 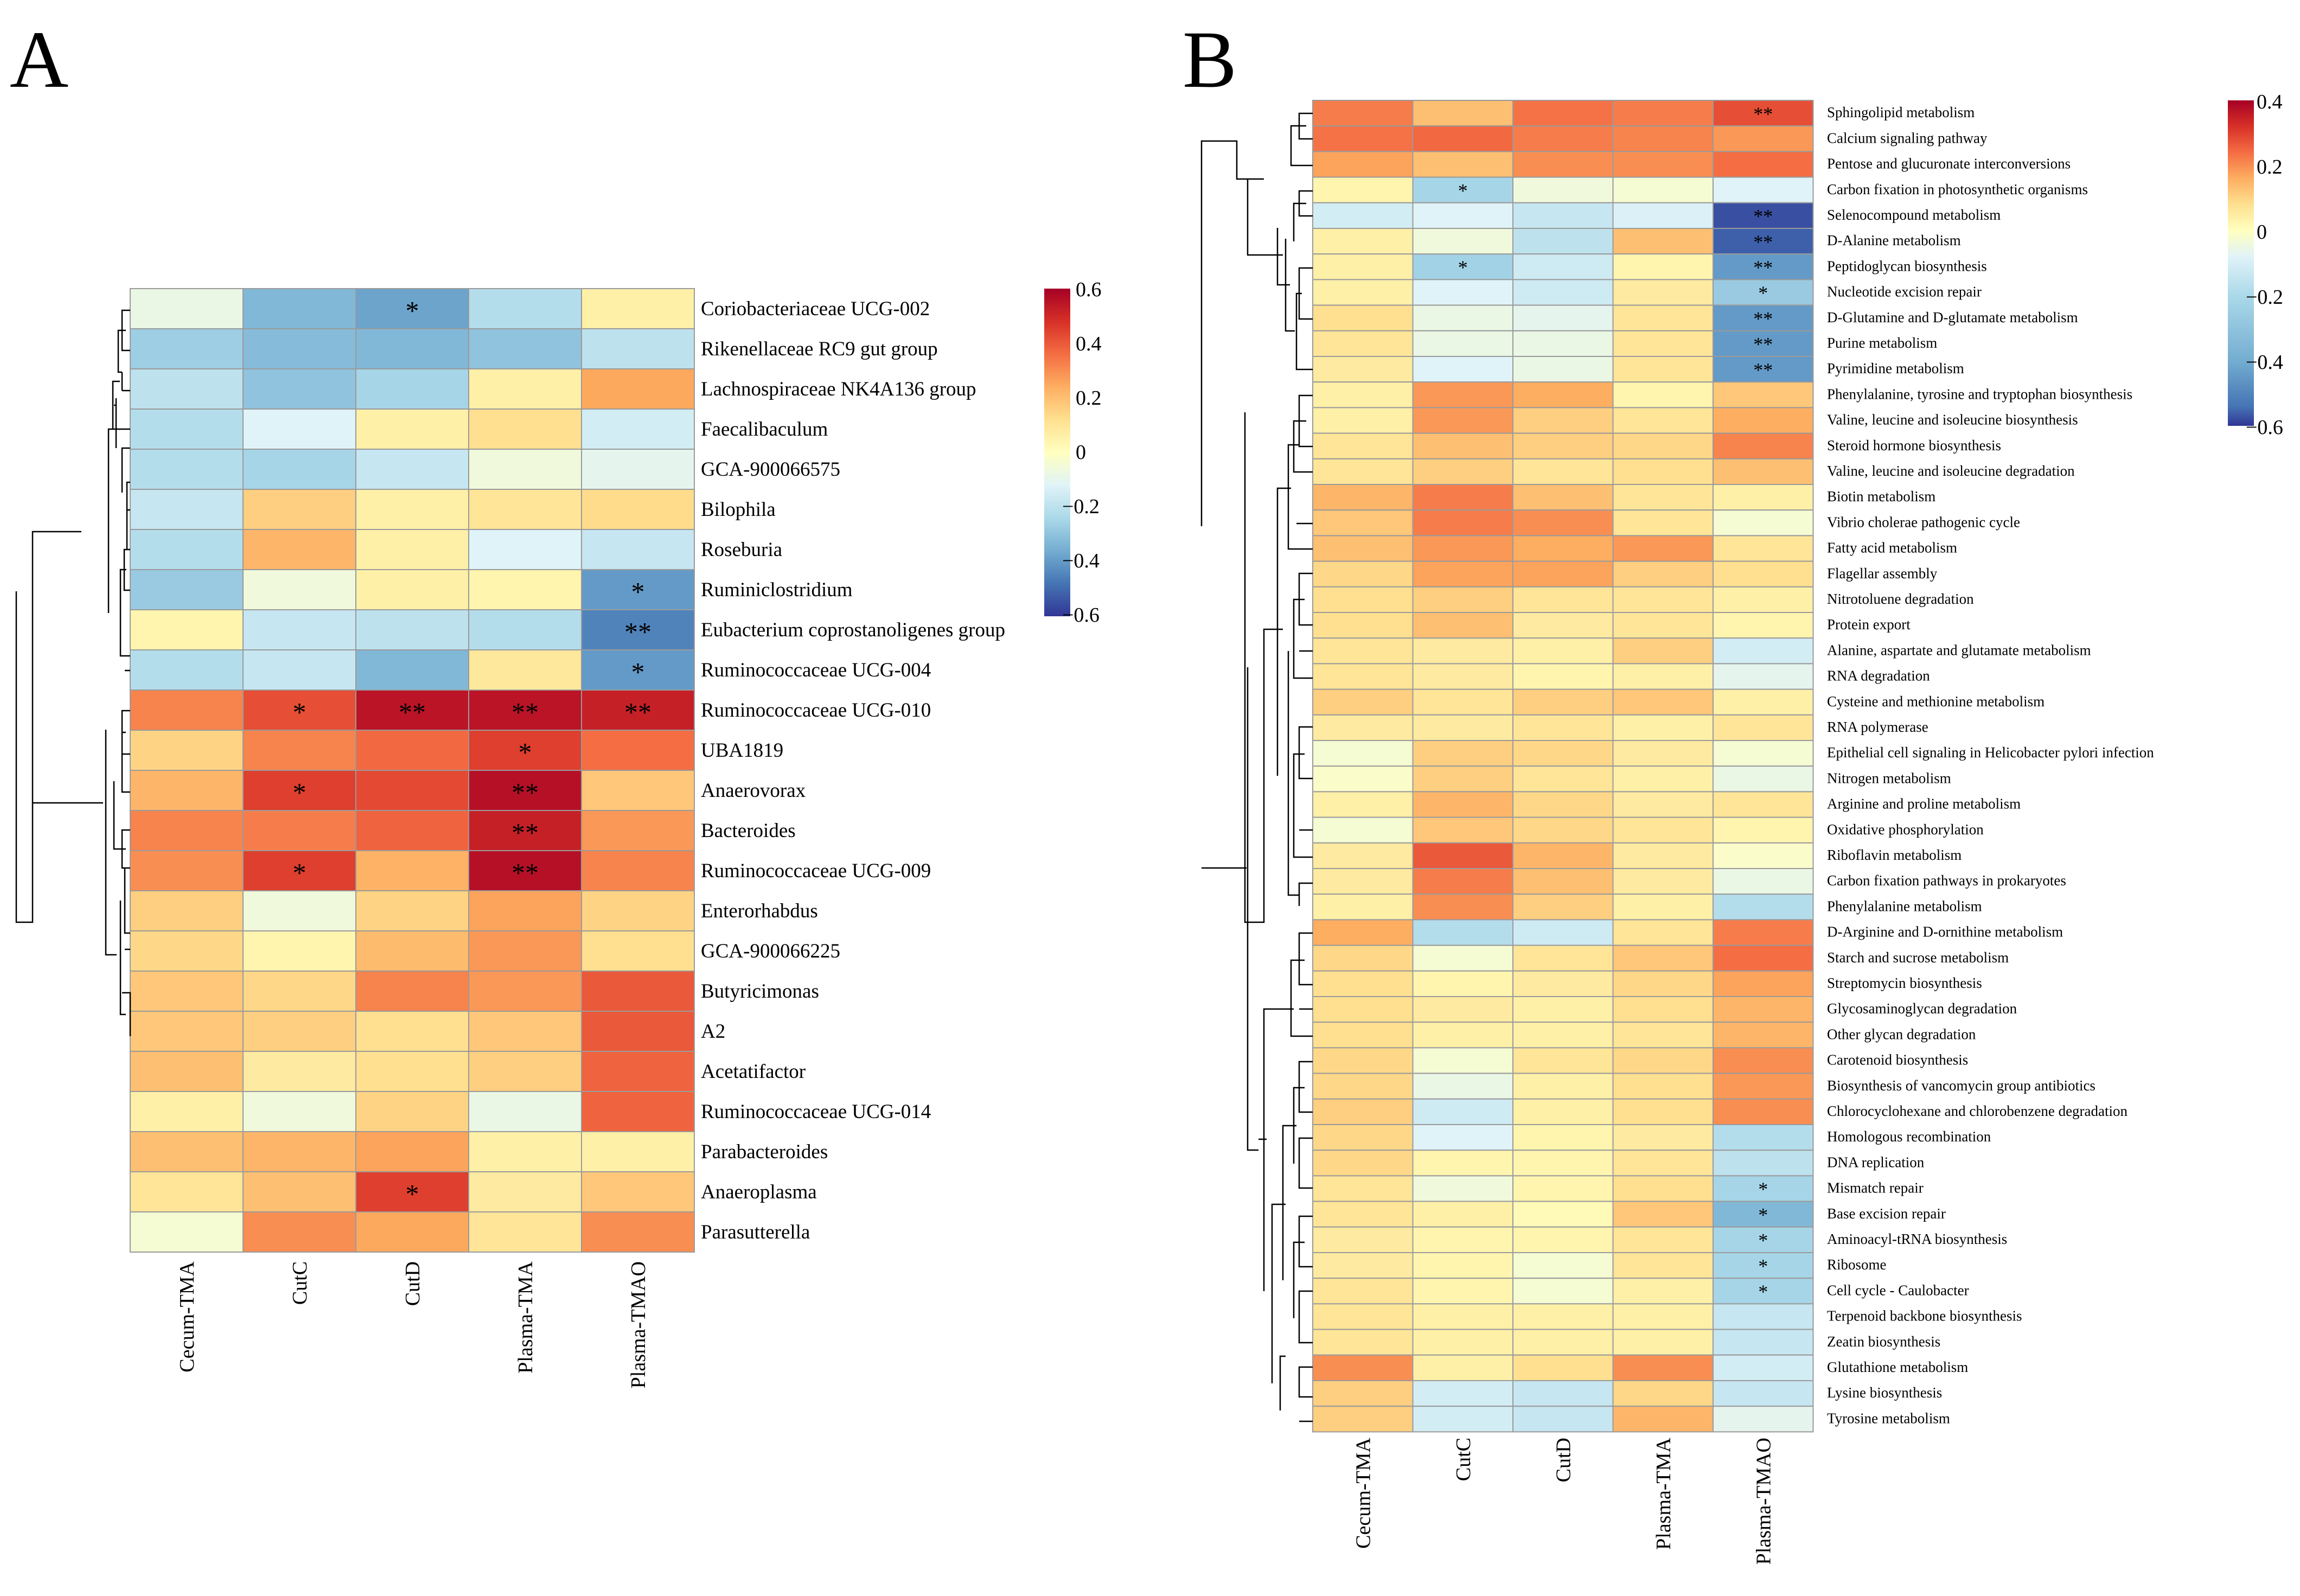 I want to click on panel-label-b: B, so click(x=1210, y=60).